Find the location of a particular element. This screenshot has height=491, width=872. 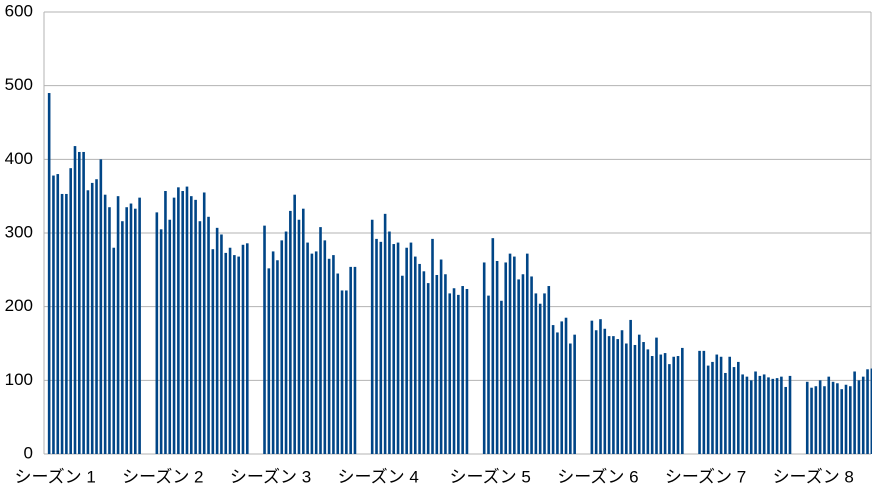

y-tick-label: 200 is located at coordinates (19, 305).